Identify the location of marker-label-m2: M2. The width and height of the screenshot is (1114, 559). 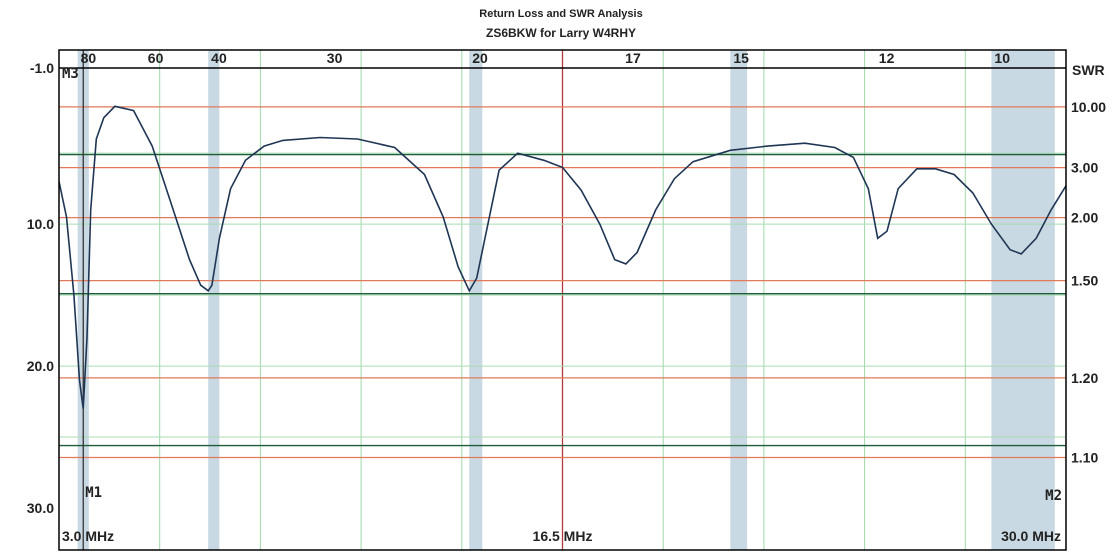
(1053, 496).